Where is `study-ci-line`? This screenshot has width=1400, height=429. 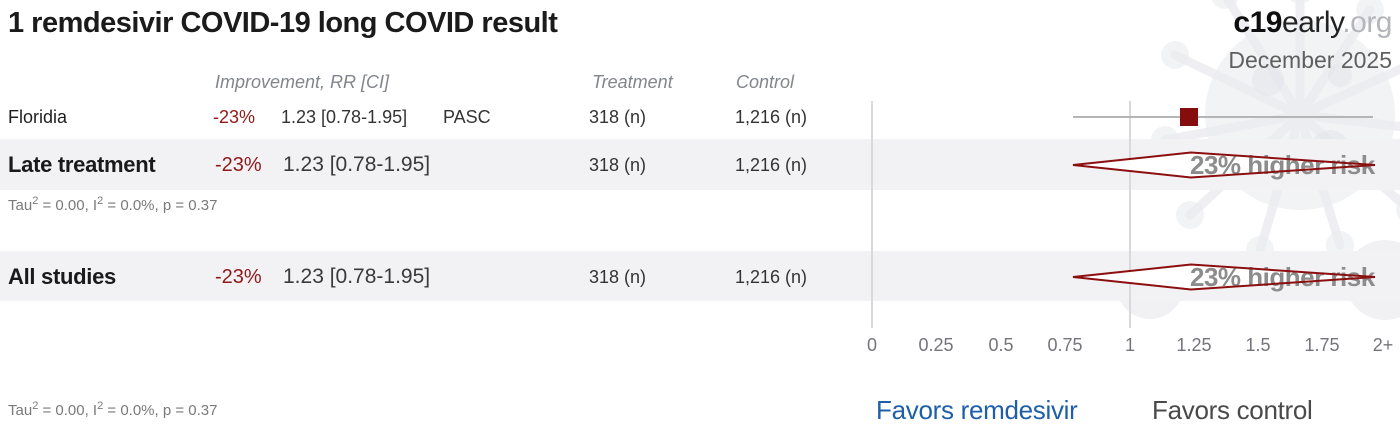
study-ci-line is located at coordinates (1223, 117).